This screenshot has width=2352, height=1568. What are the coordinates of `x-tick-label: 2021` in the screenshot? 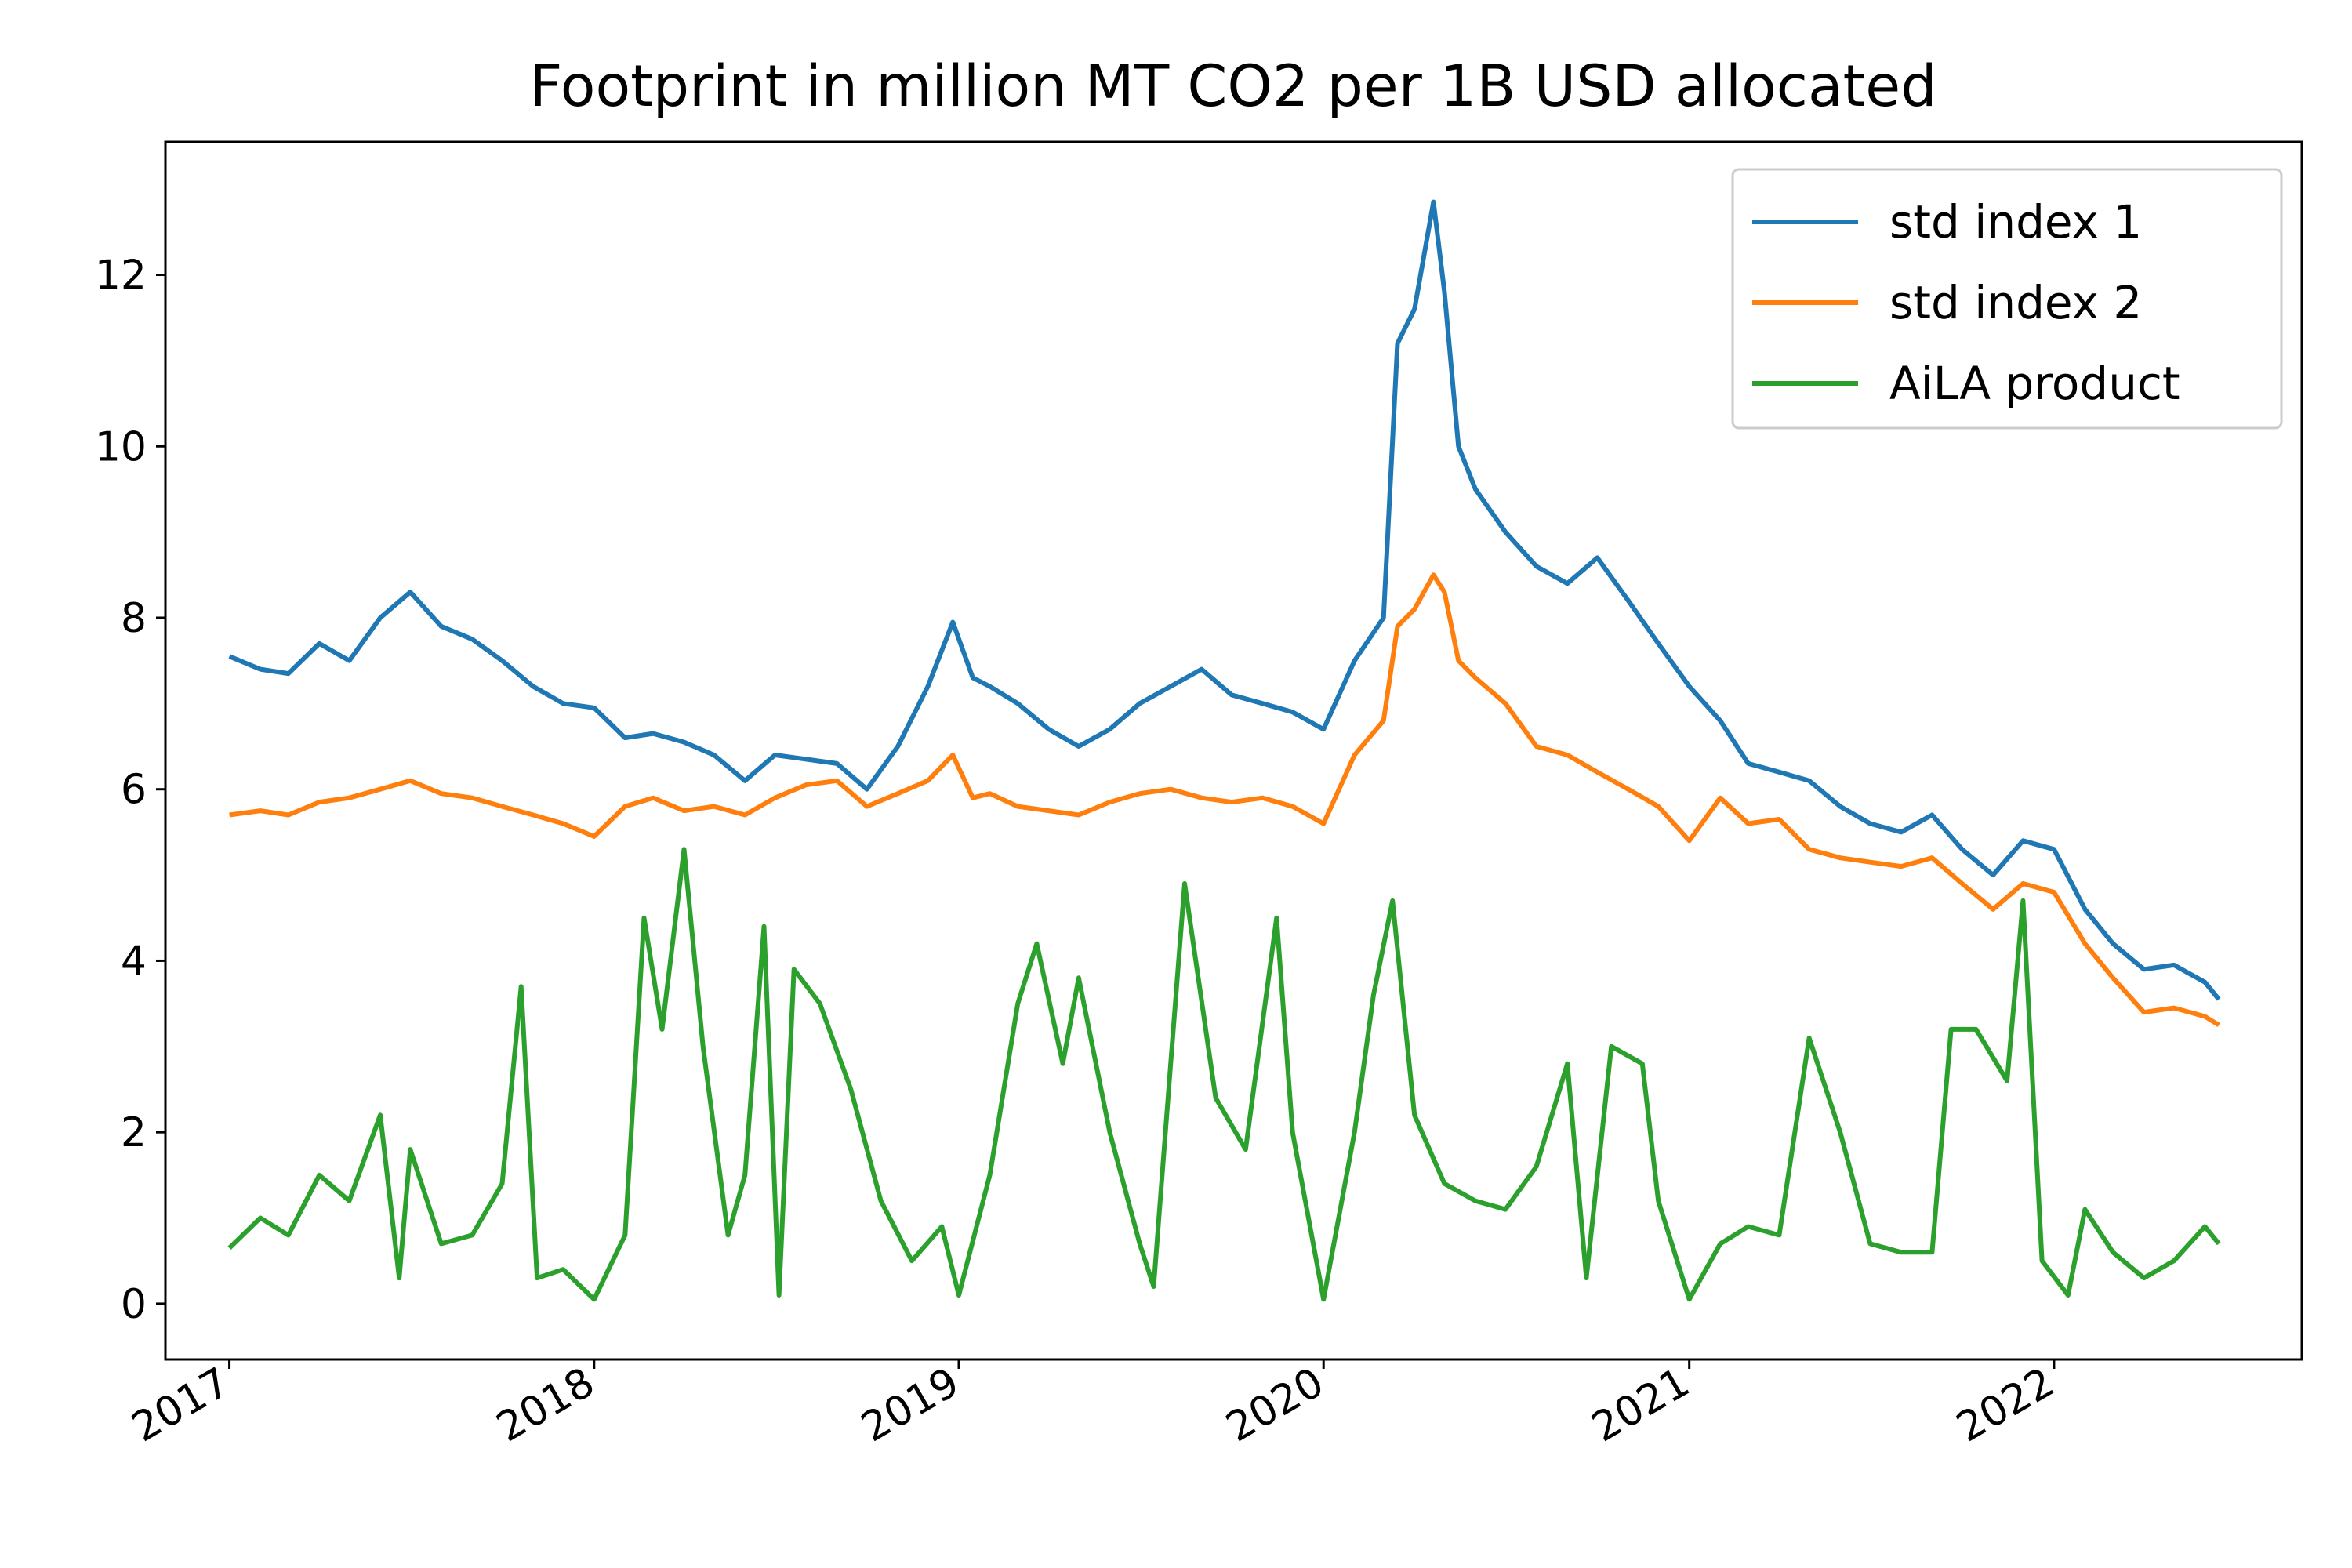 It's located at (1641, 1405).